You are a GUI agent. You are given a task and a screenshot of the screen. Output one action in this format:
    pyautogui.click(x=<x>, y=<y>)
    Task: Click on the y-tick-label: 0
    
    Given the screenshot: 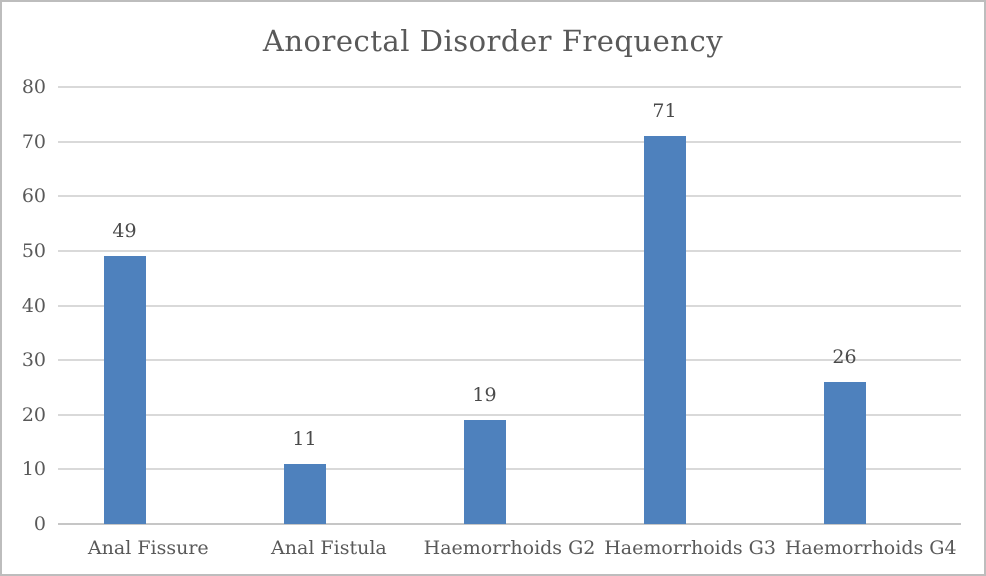 What is the action you would take?
    pyautogui.click(x=39, y=524)
    